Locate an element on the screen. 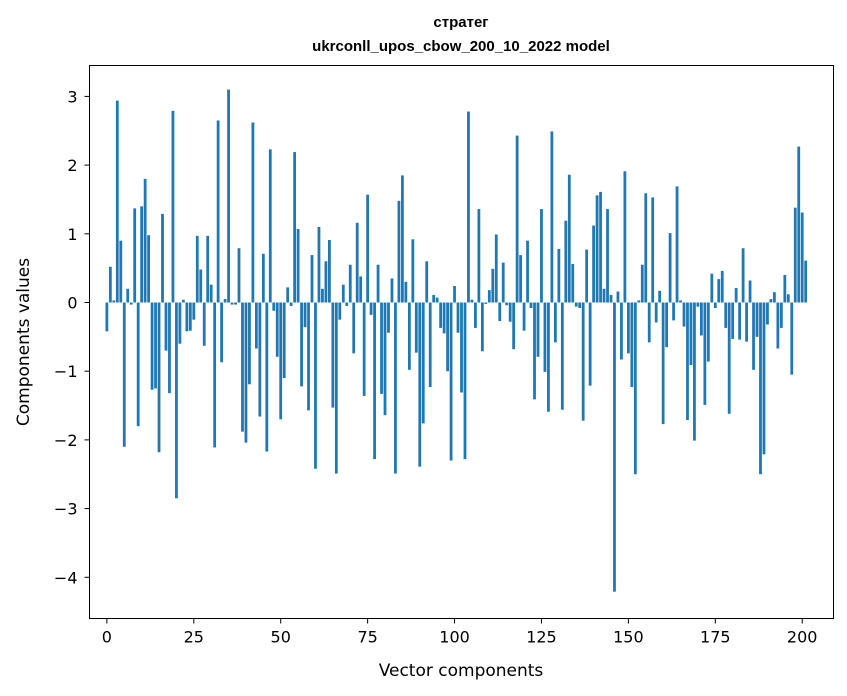 The image size is (847, 696). x-tick-label: 125 is located at coordinates (541, 637).